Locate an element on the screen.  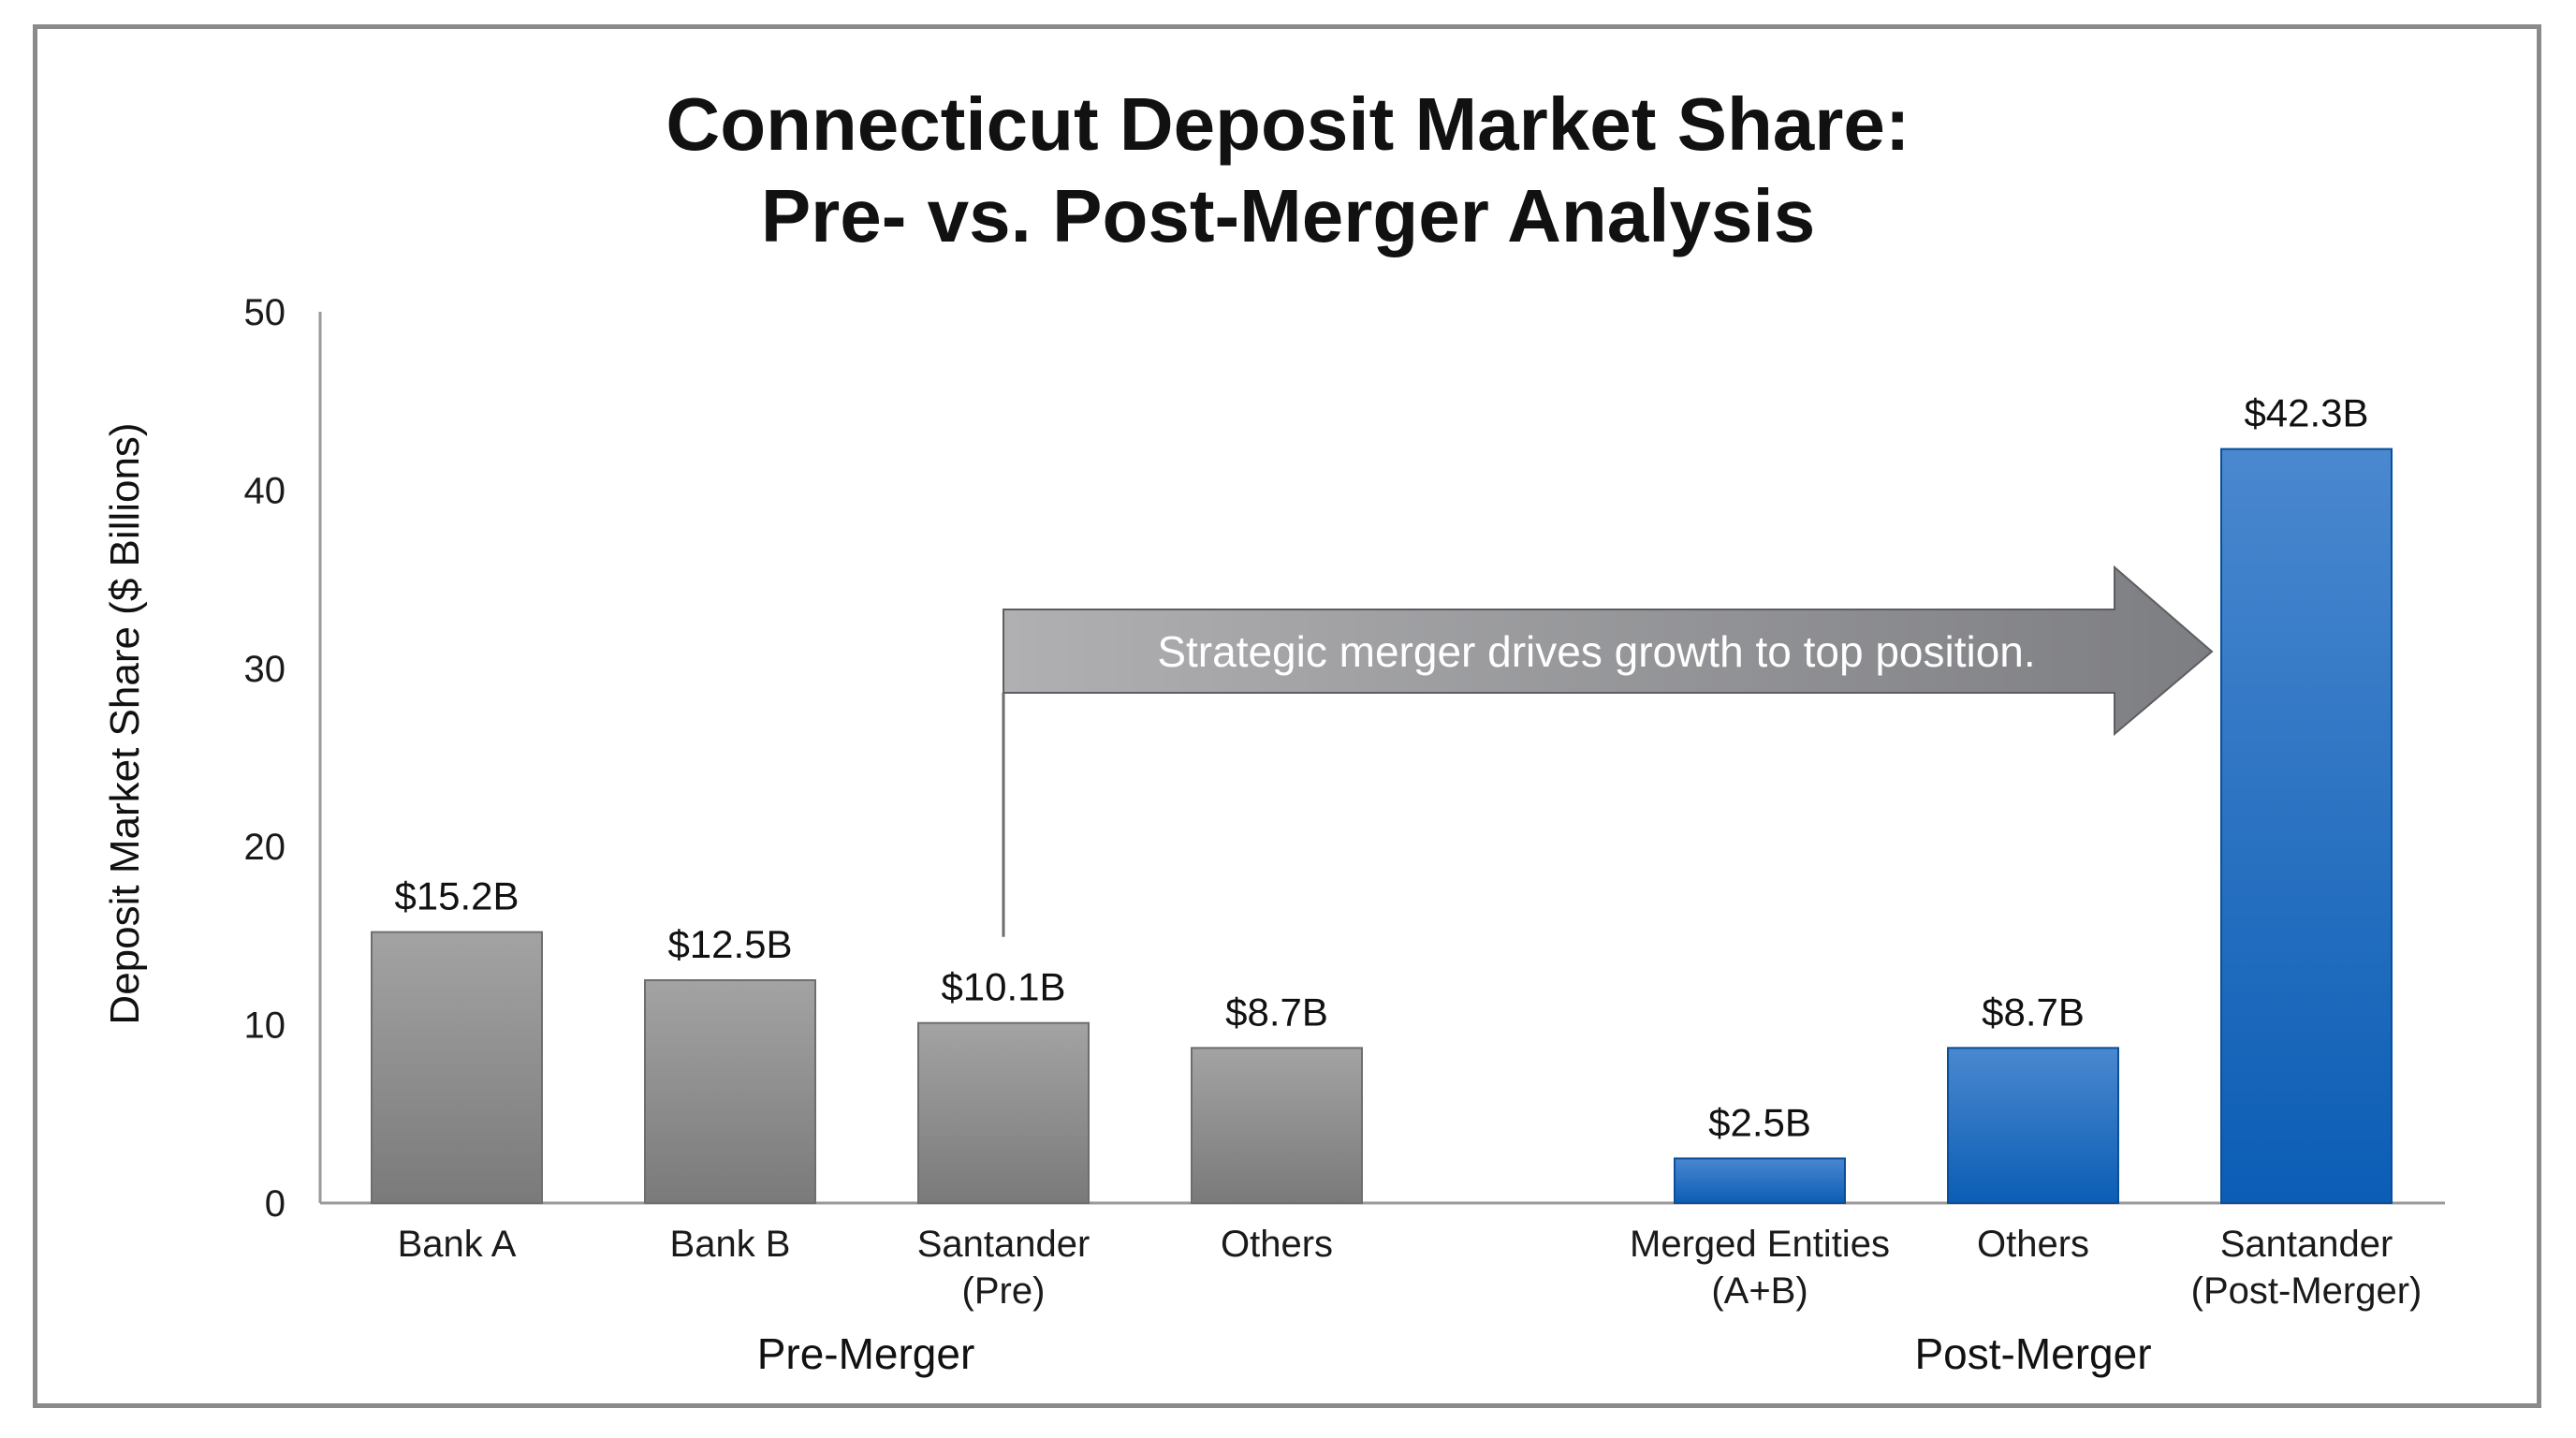
group-label: Pre-Merger is located at coordinates (866, 1353).